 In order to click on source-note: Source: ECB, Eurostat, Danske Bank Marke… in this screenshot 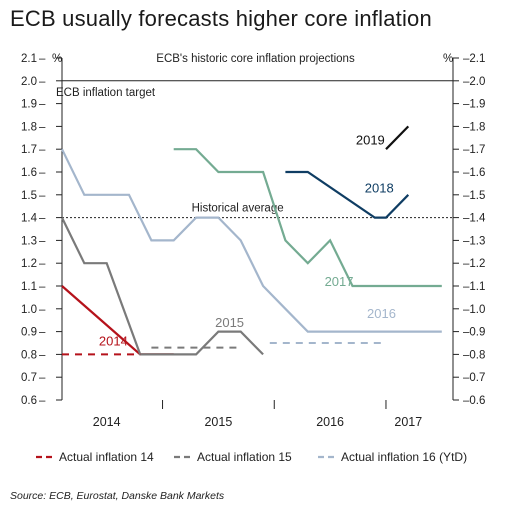, I will do `click(117, 496)`.